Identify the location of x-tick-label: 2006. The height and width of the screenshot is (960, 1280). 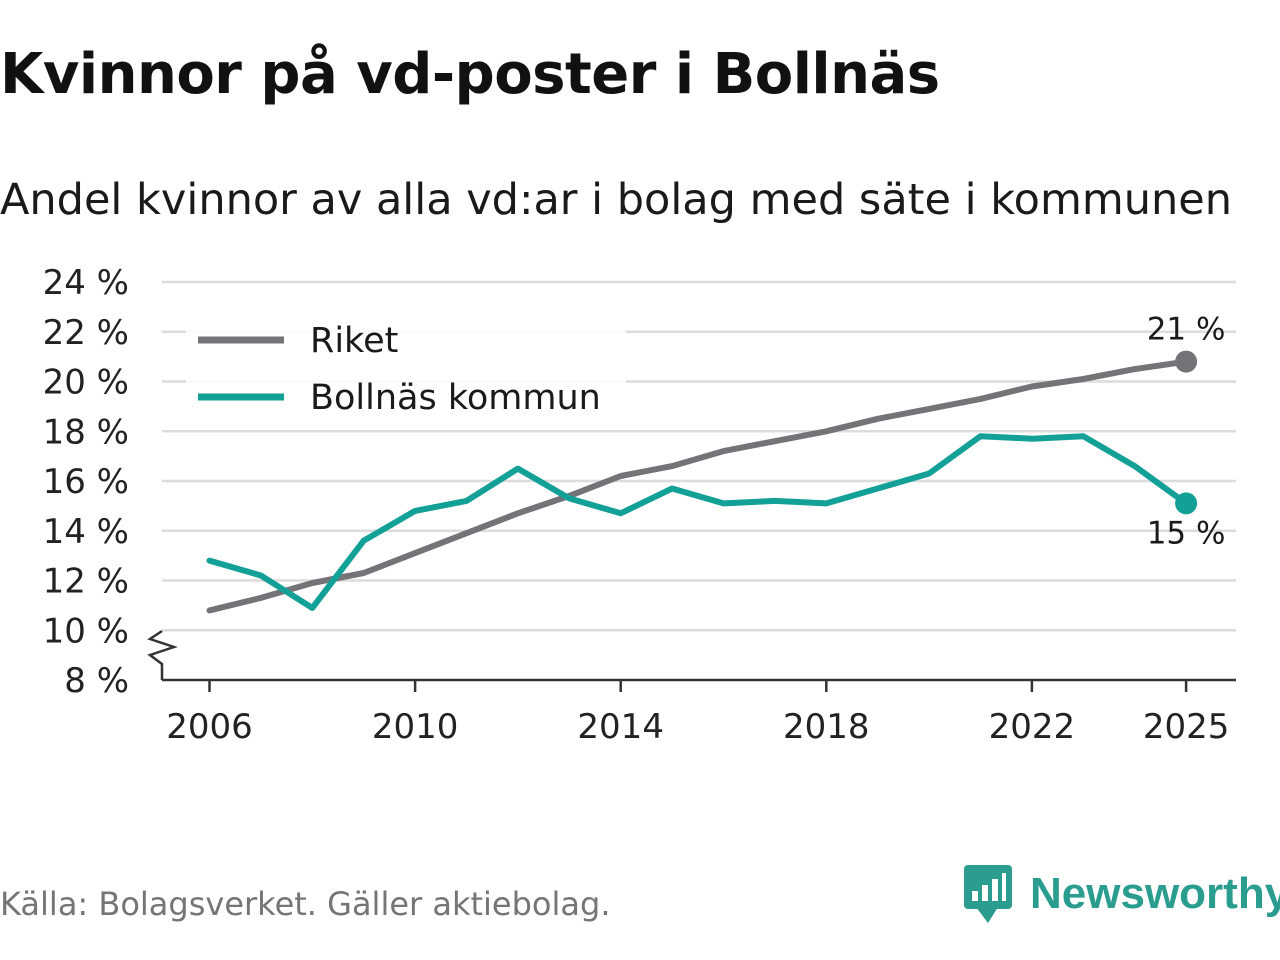
(209, 727).